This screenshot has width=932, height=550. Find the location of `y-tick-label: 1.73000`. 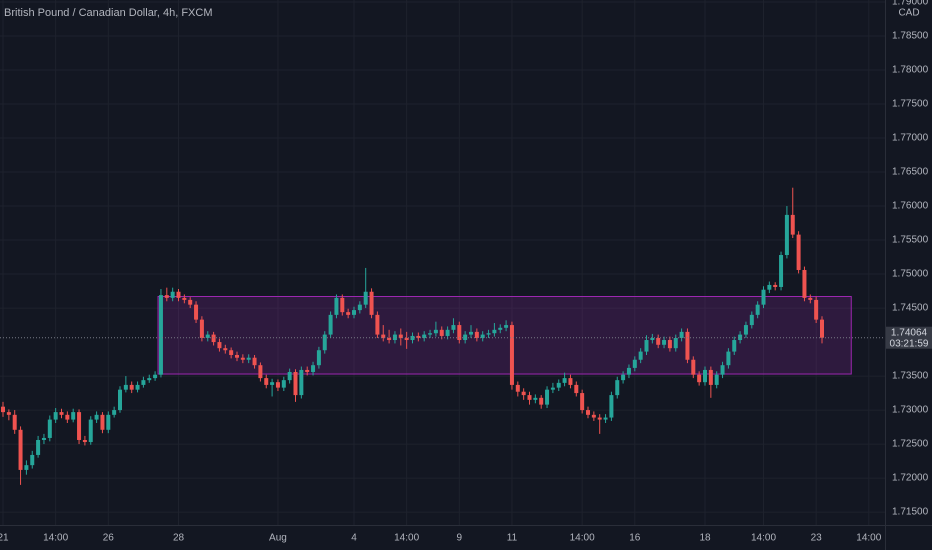

y-tick-label: 1.73000 is located at coordinates (910, 410).